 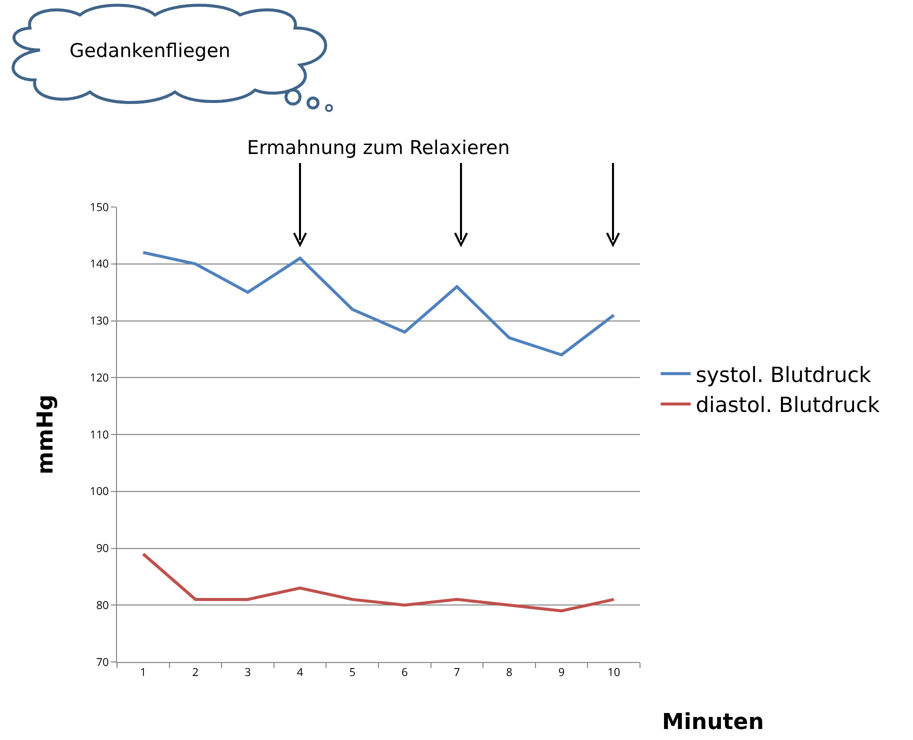 What do you see at coordinates (352, 672) in the screenshot?
I see `x-tick-label: 5` at bounding box center [352, 672].